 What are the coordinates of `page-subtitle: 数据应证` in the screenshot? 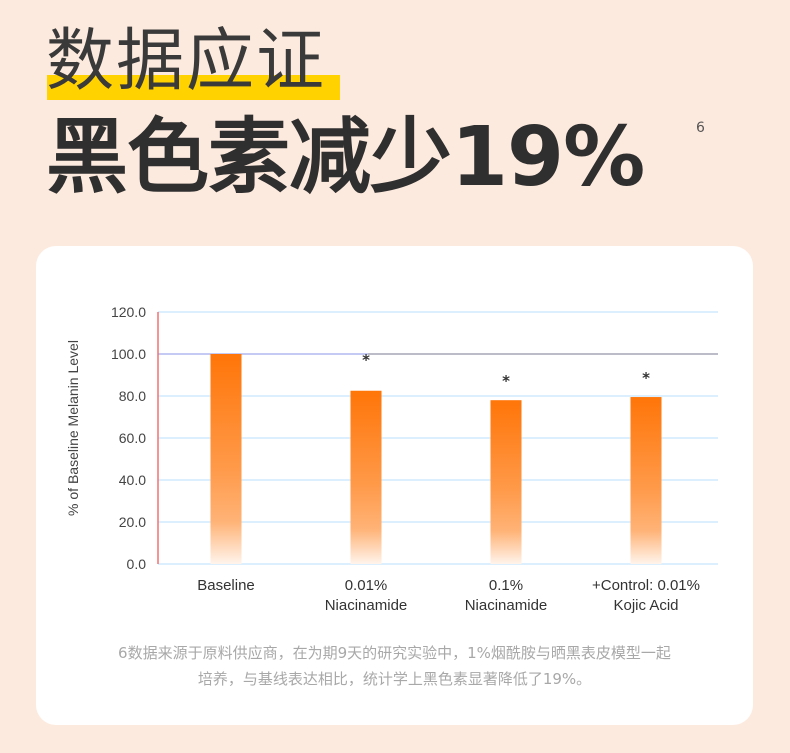 It's located at (186, 61).